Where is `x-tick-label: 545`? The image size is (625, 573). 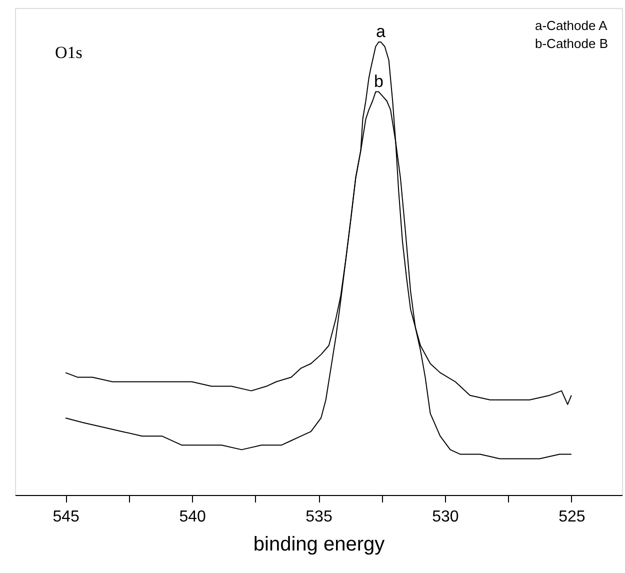
x-tick-label: 545 is located at coordinates (66, 517).